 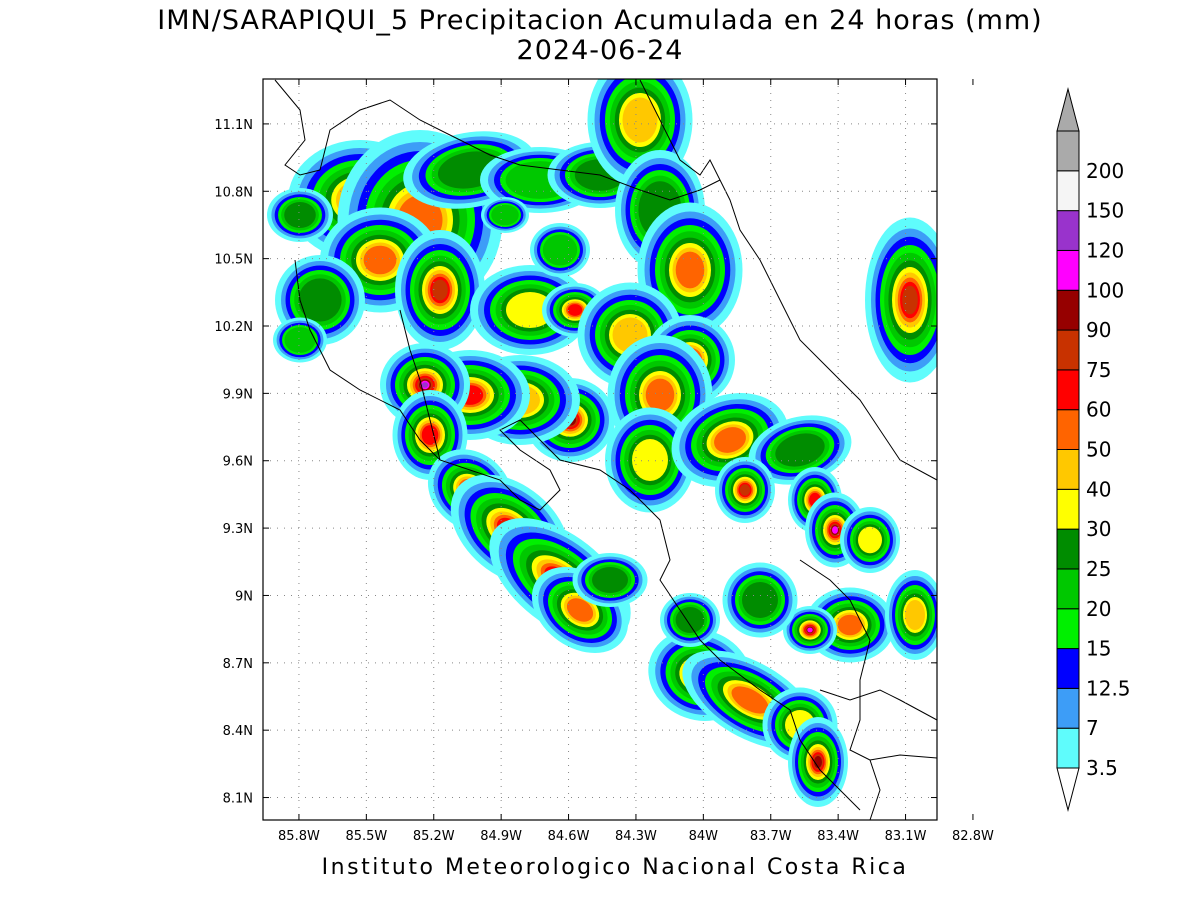 What do you see at coordinates (238, 664) in the screenshot?
I see `lat-tick-label: 8.7N` at bounding box center [238, 664].